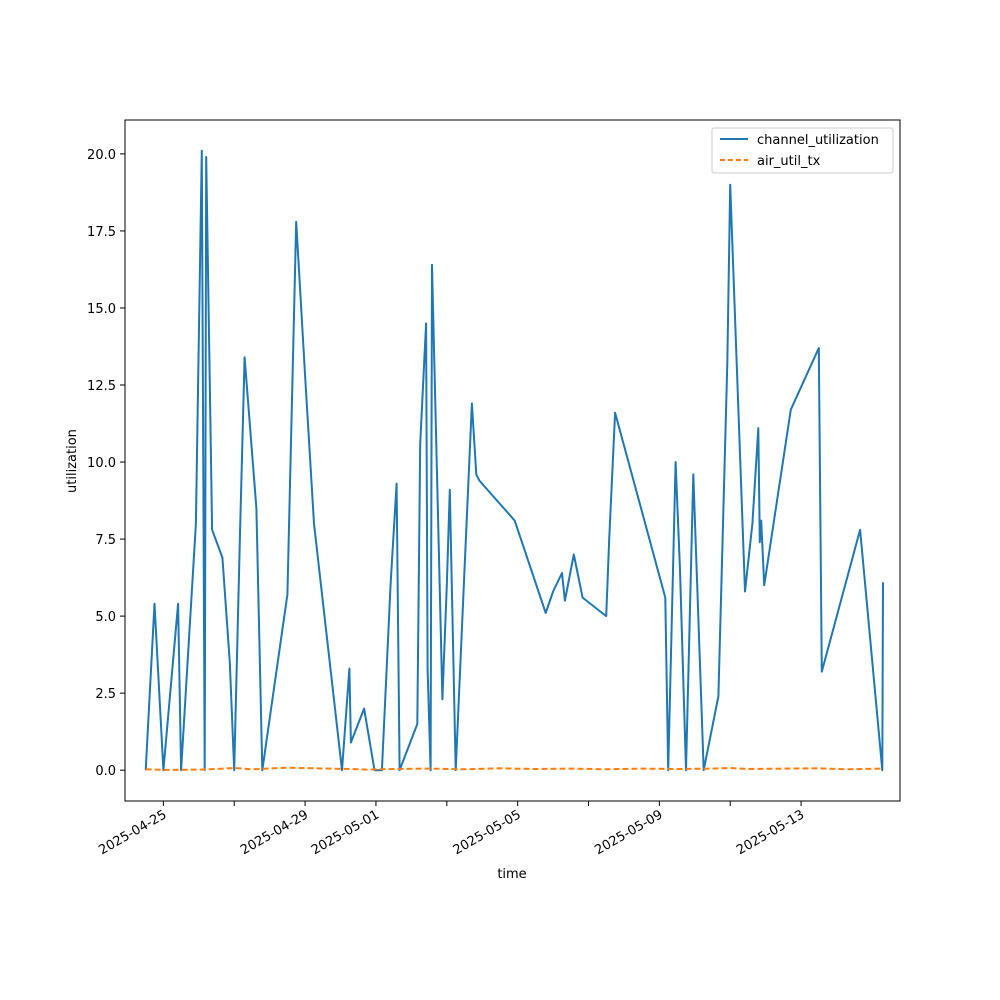  Describe the element at coordinates (818, 140) in the screenshot. I see `legend-label-channel-utilization: channel_utilization` at that location.